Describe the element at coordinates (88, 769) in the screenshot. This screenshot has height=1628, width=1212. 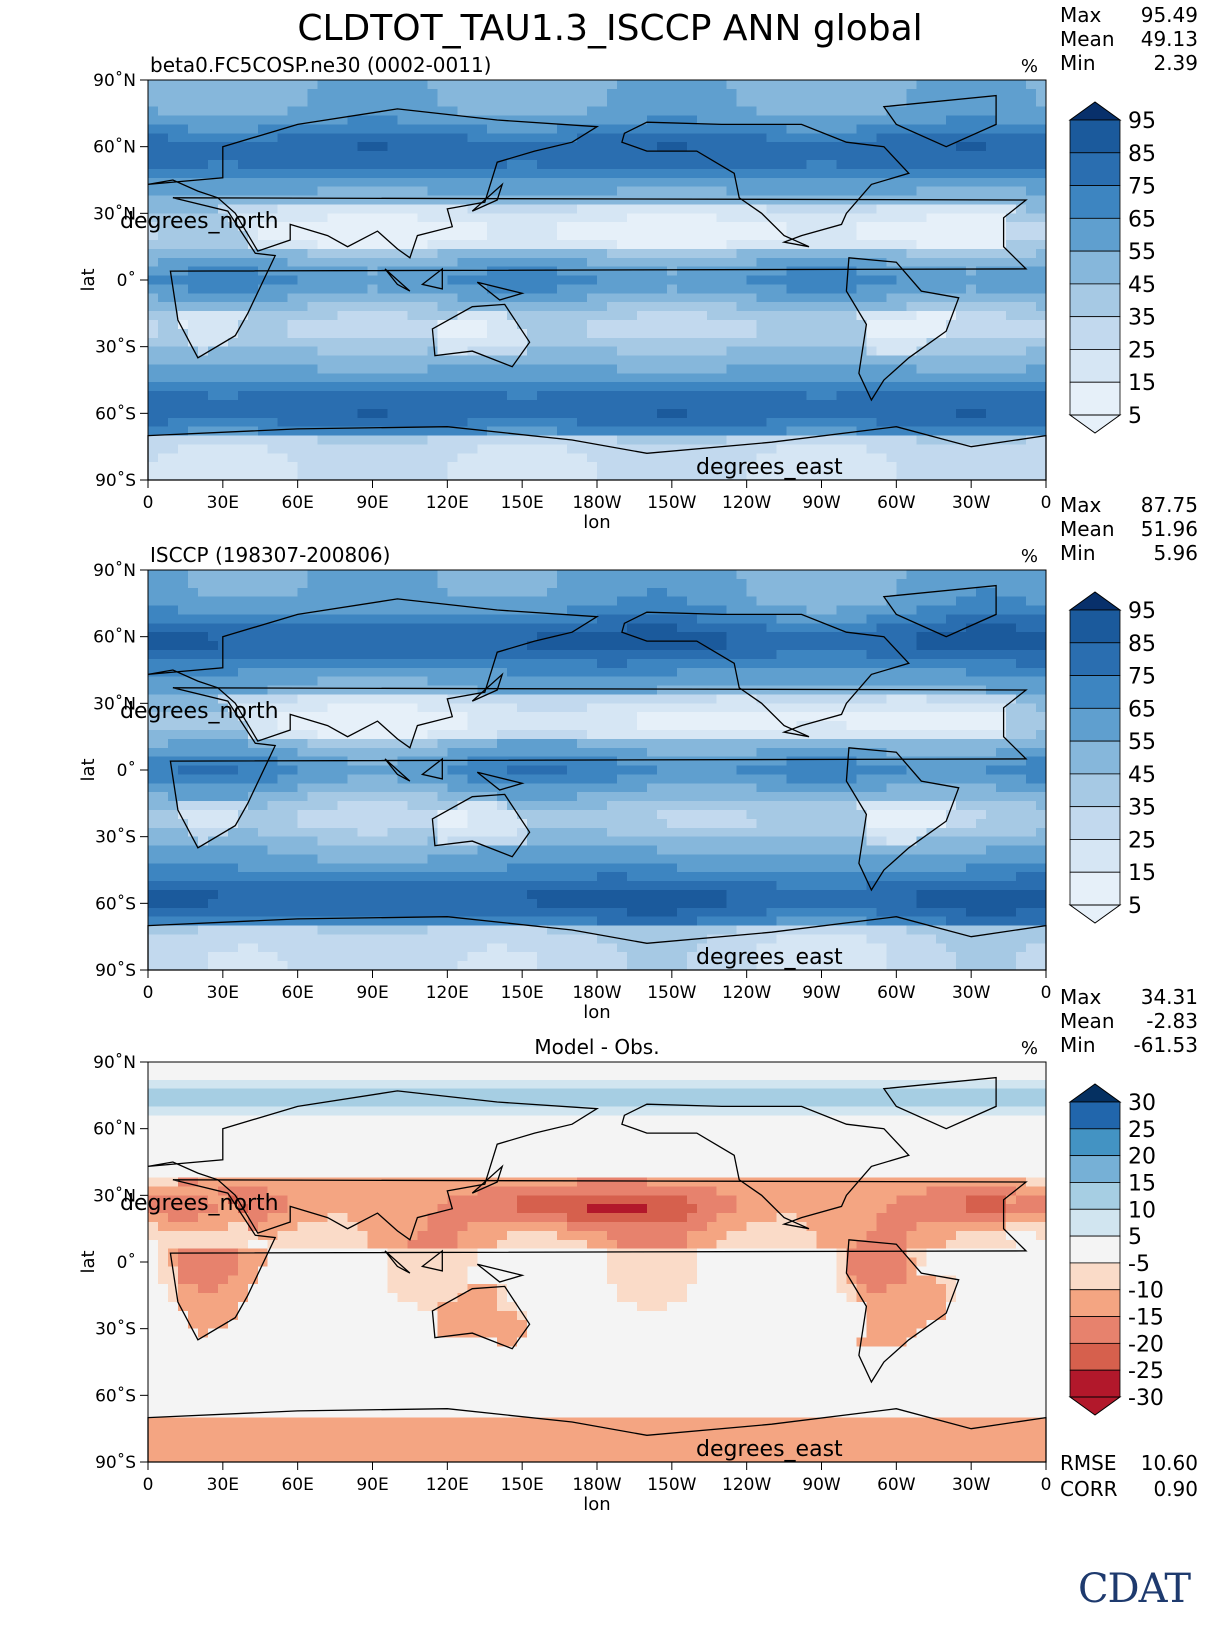
I see `y-axis-label: lat` at that location.